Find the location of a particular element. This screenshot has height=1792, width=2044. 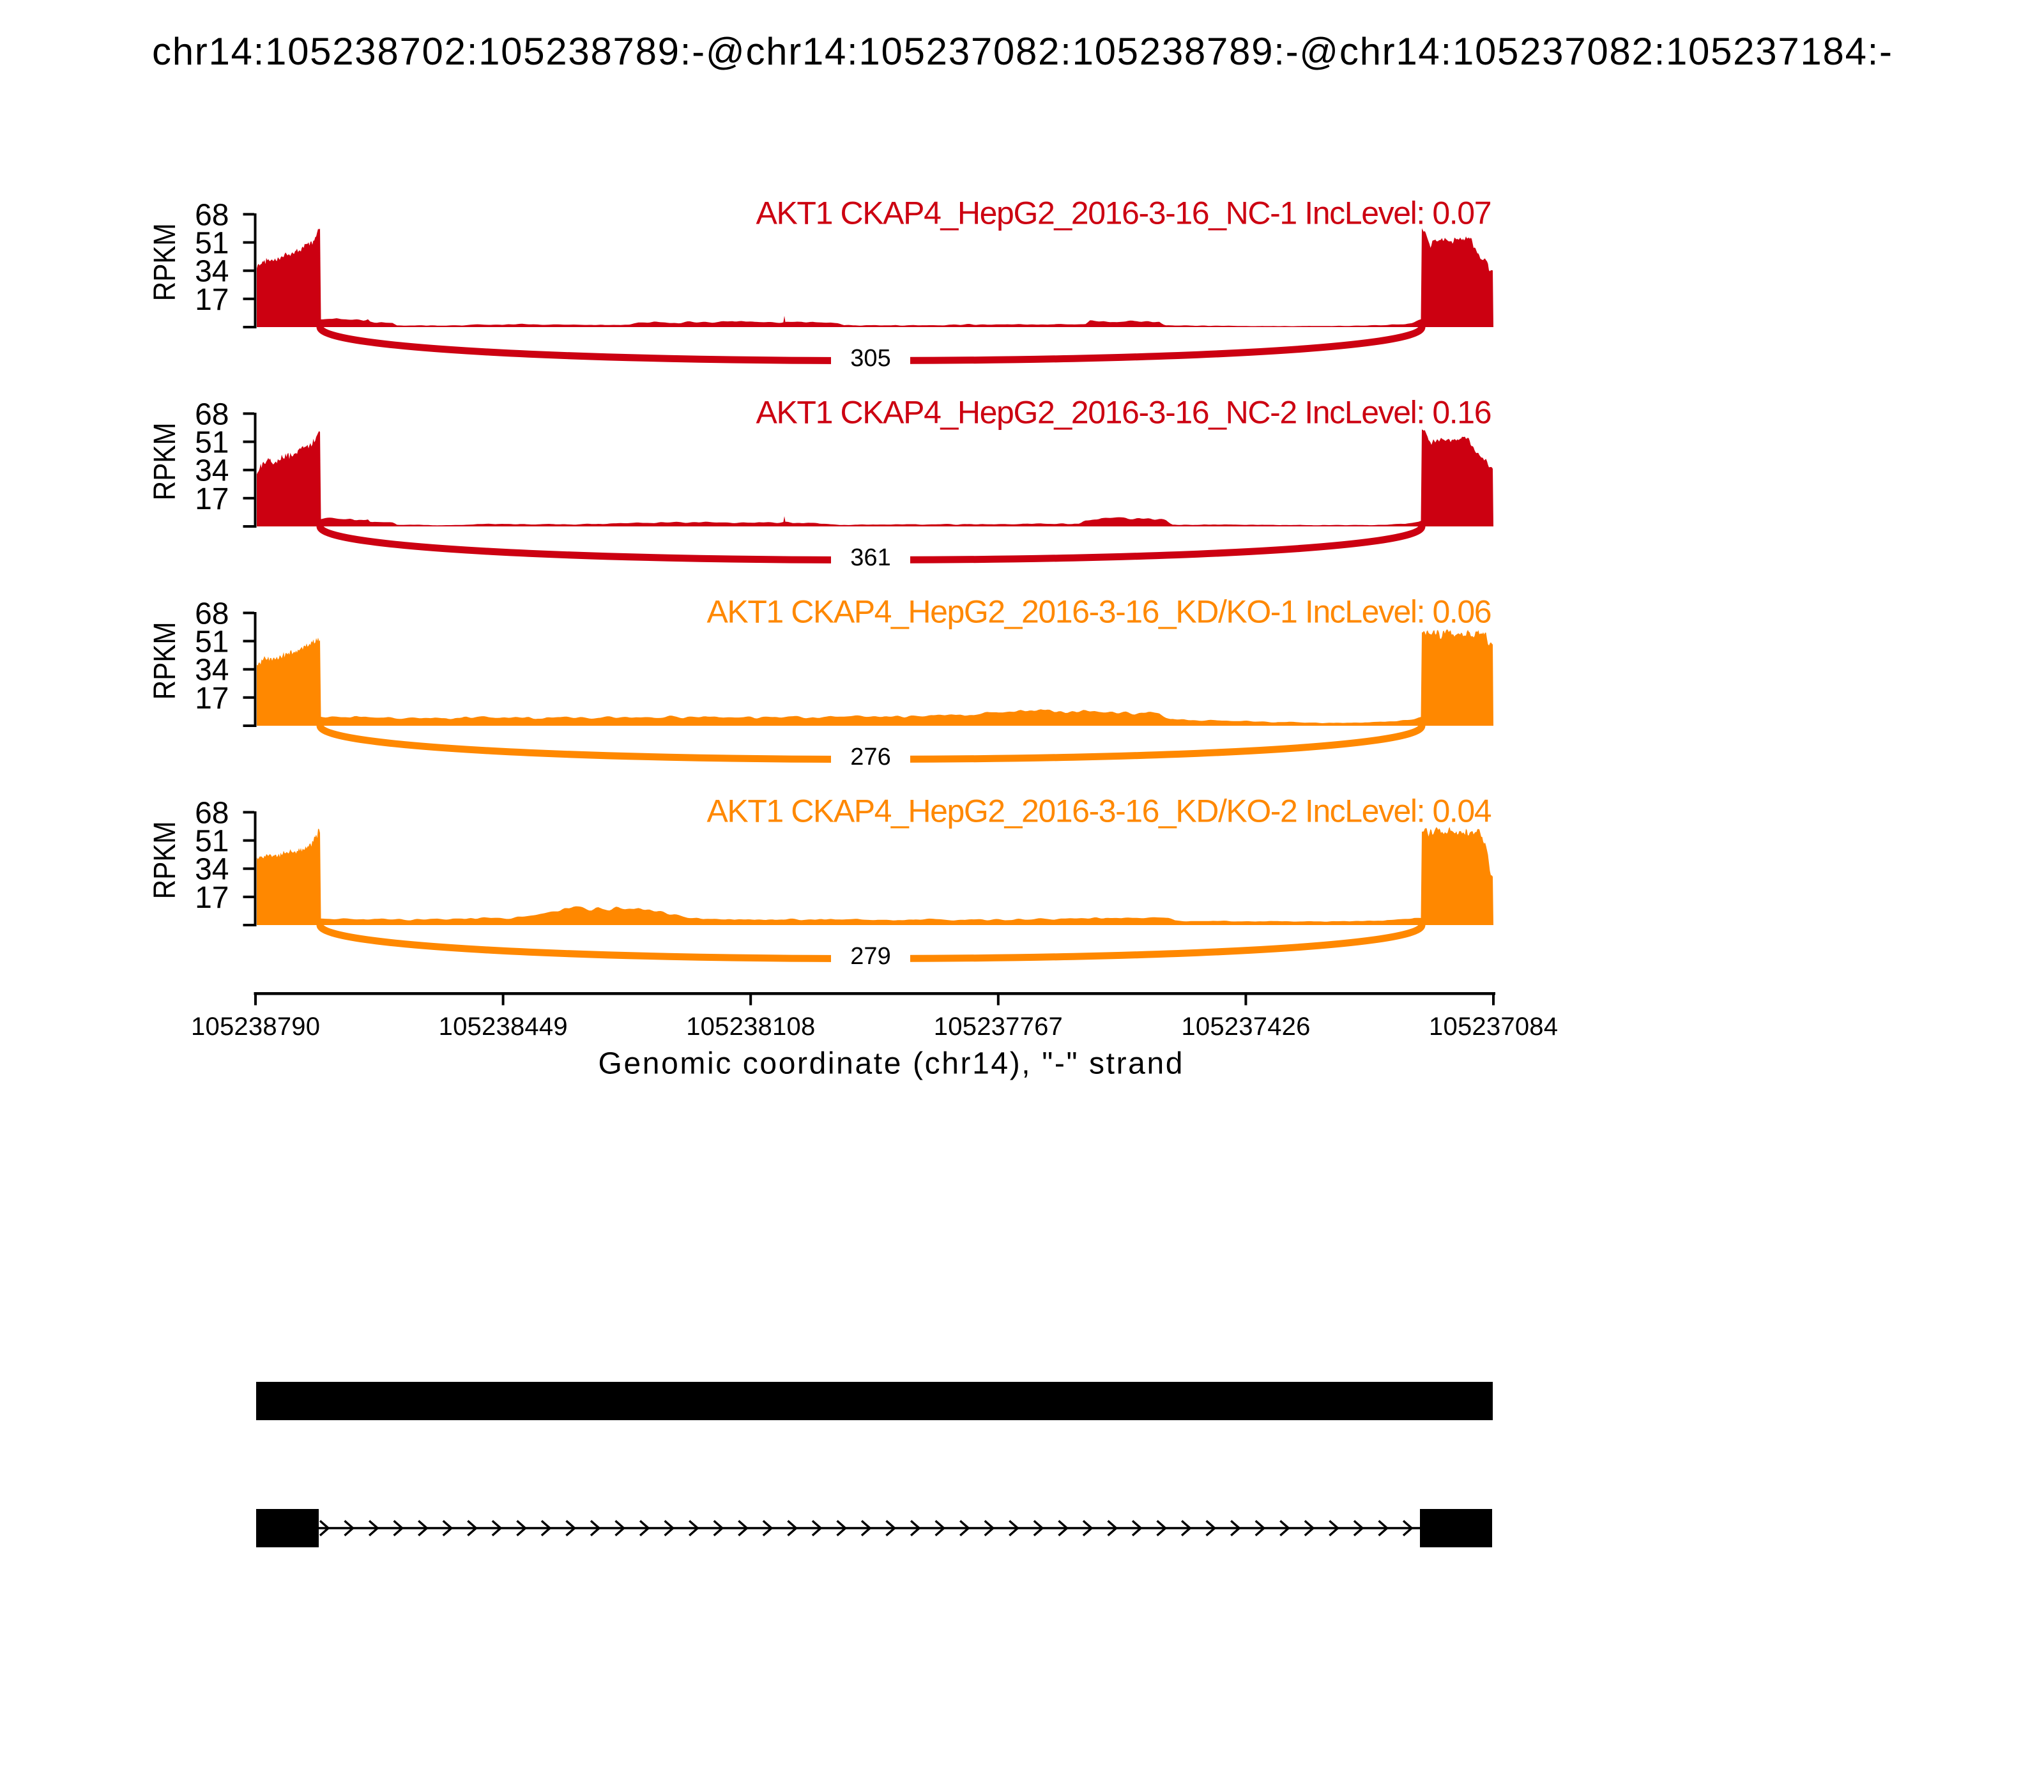

svg-text: 305 is located at coordinates (870, 358).